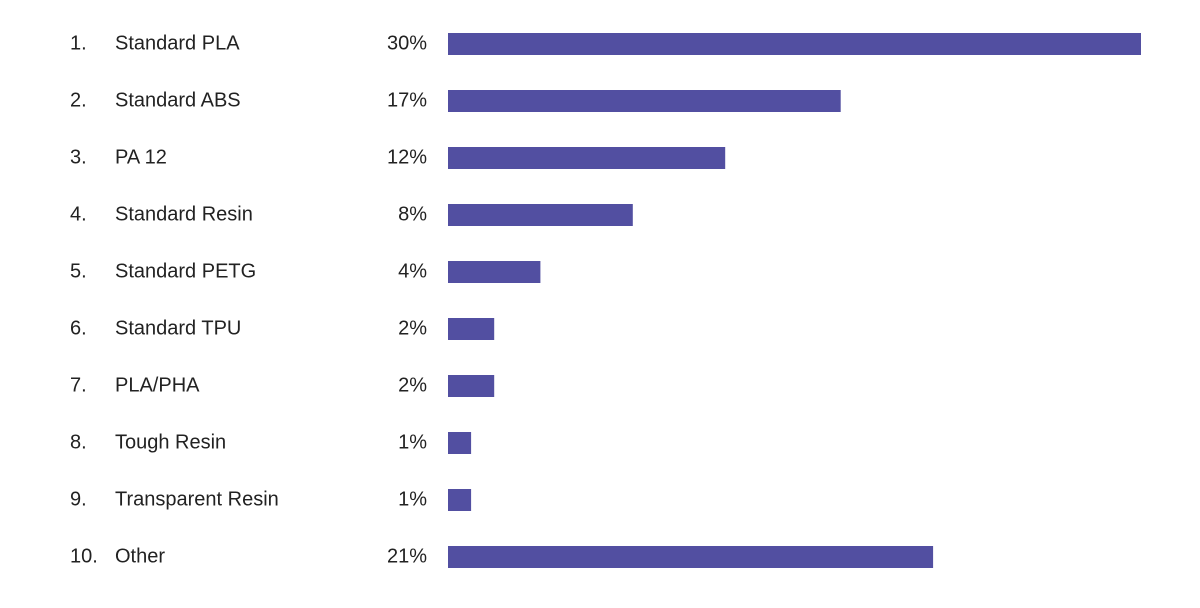 This screenshot has height=608, width=1200. What do you see at coordinates (407, 43) in the screenshot?
I see `value-label: 30%` at bounding box center [407, 43].